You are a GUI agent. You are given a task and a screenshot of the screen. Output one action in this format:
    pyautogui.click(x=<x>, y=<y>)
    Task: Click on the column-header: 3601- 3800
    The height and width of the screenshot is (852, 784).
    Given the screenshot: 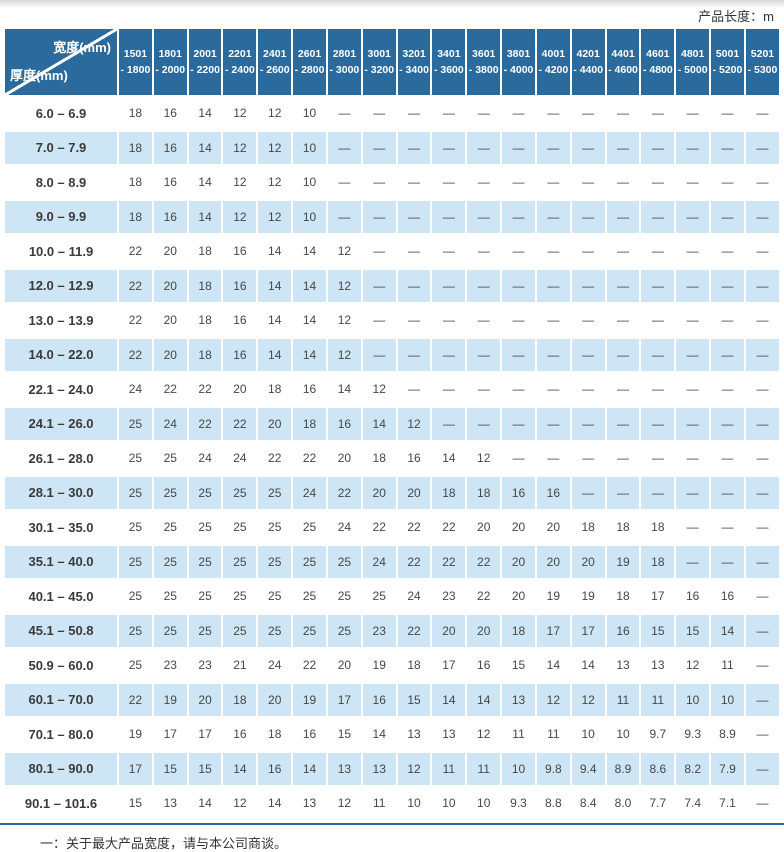 What is the action you would take?
    pyautogui.click(x=484, y=62)
    